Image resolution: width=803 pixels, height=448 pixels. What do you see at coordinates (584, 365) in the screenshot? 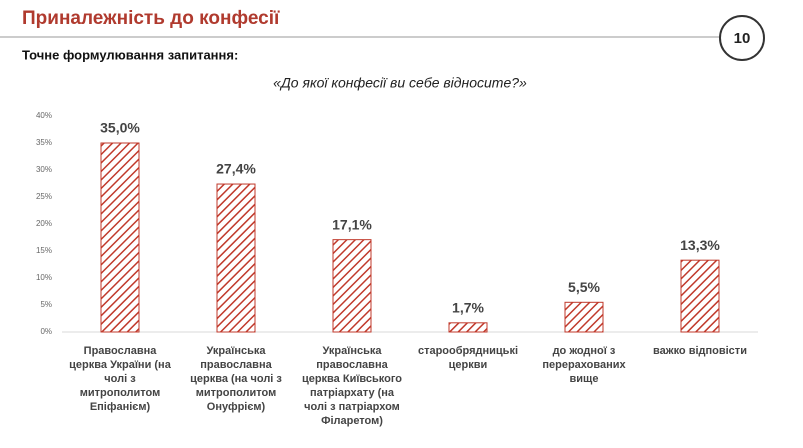
I see `x-tick-label: до жодної з перерахованих вище` at bounding box center [584, 365].